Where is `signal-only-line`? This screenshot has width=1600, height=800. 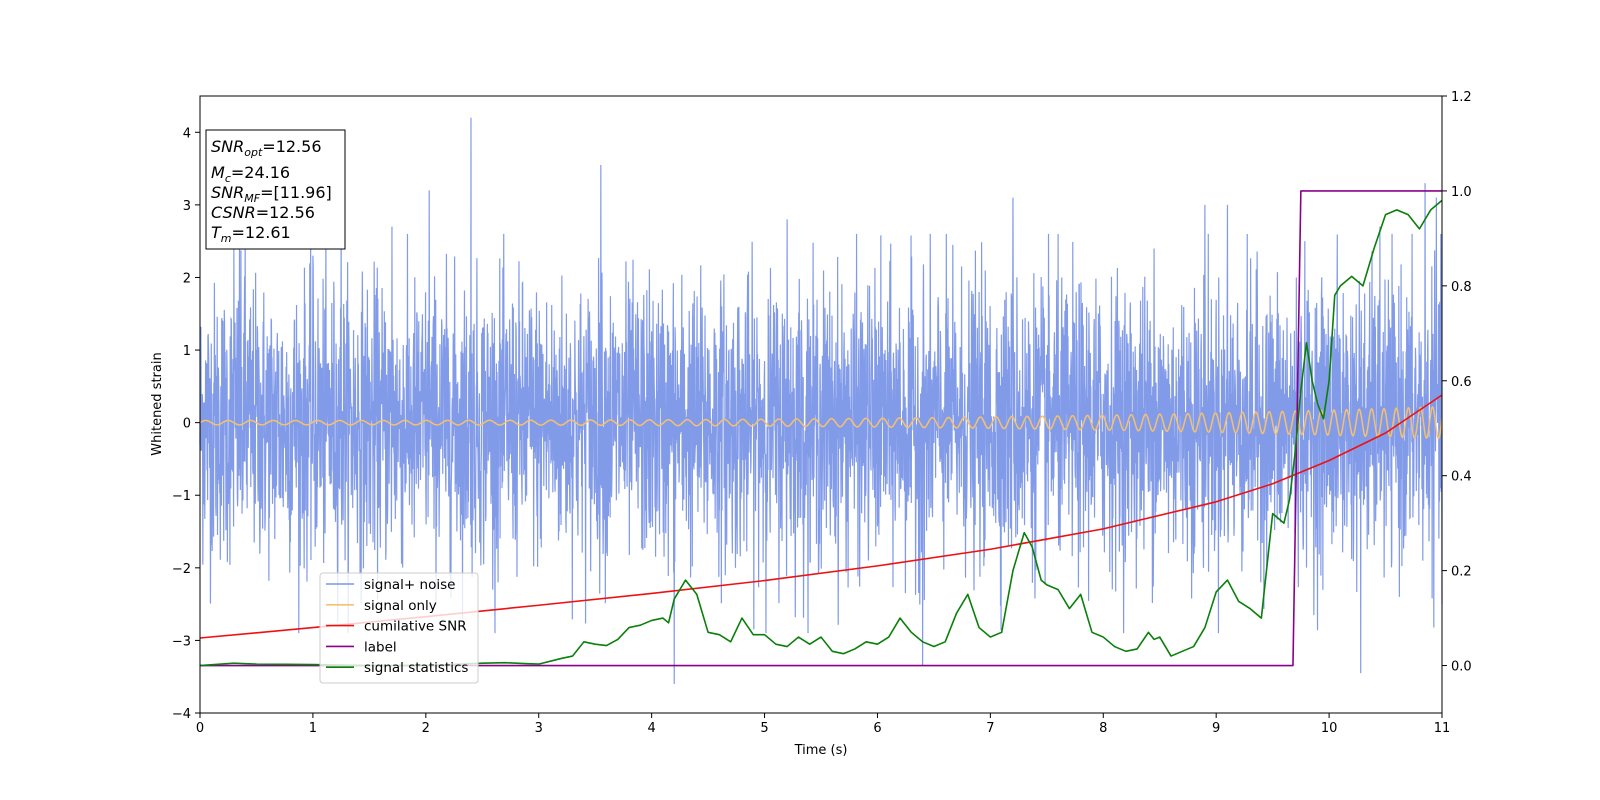 signal-only-line is located at coordinates (821, 422).